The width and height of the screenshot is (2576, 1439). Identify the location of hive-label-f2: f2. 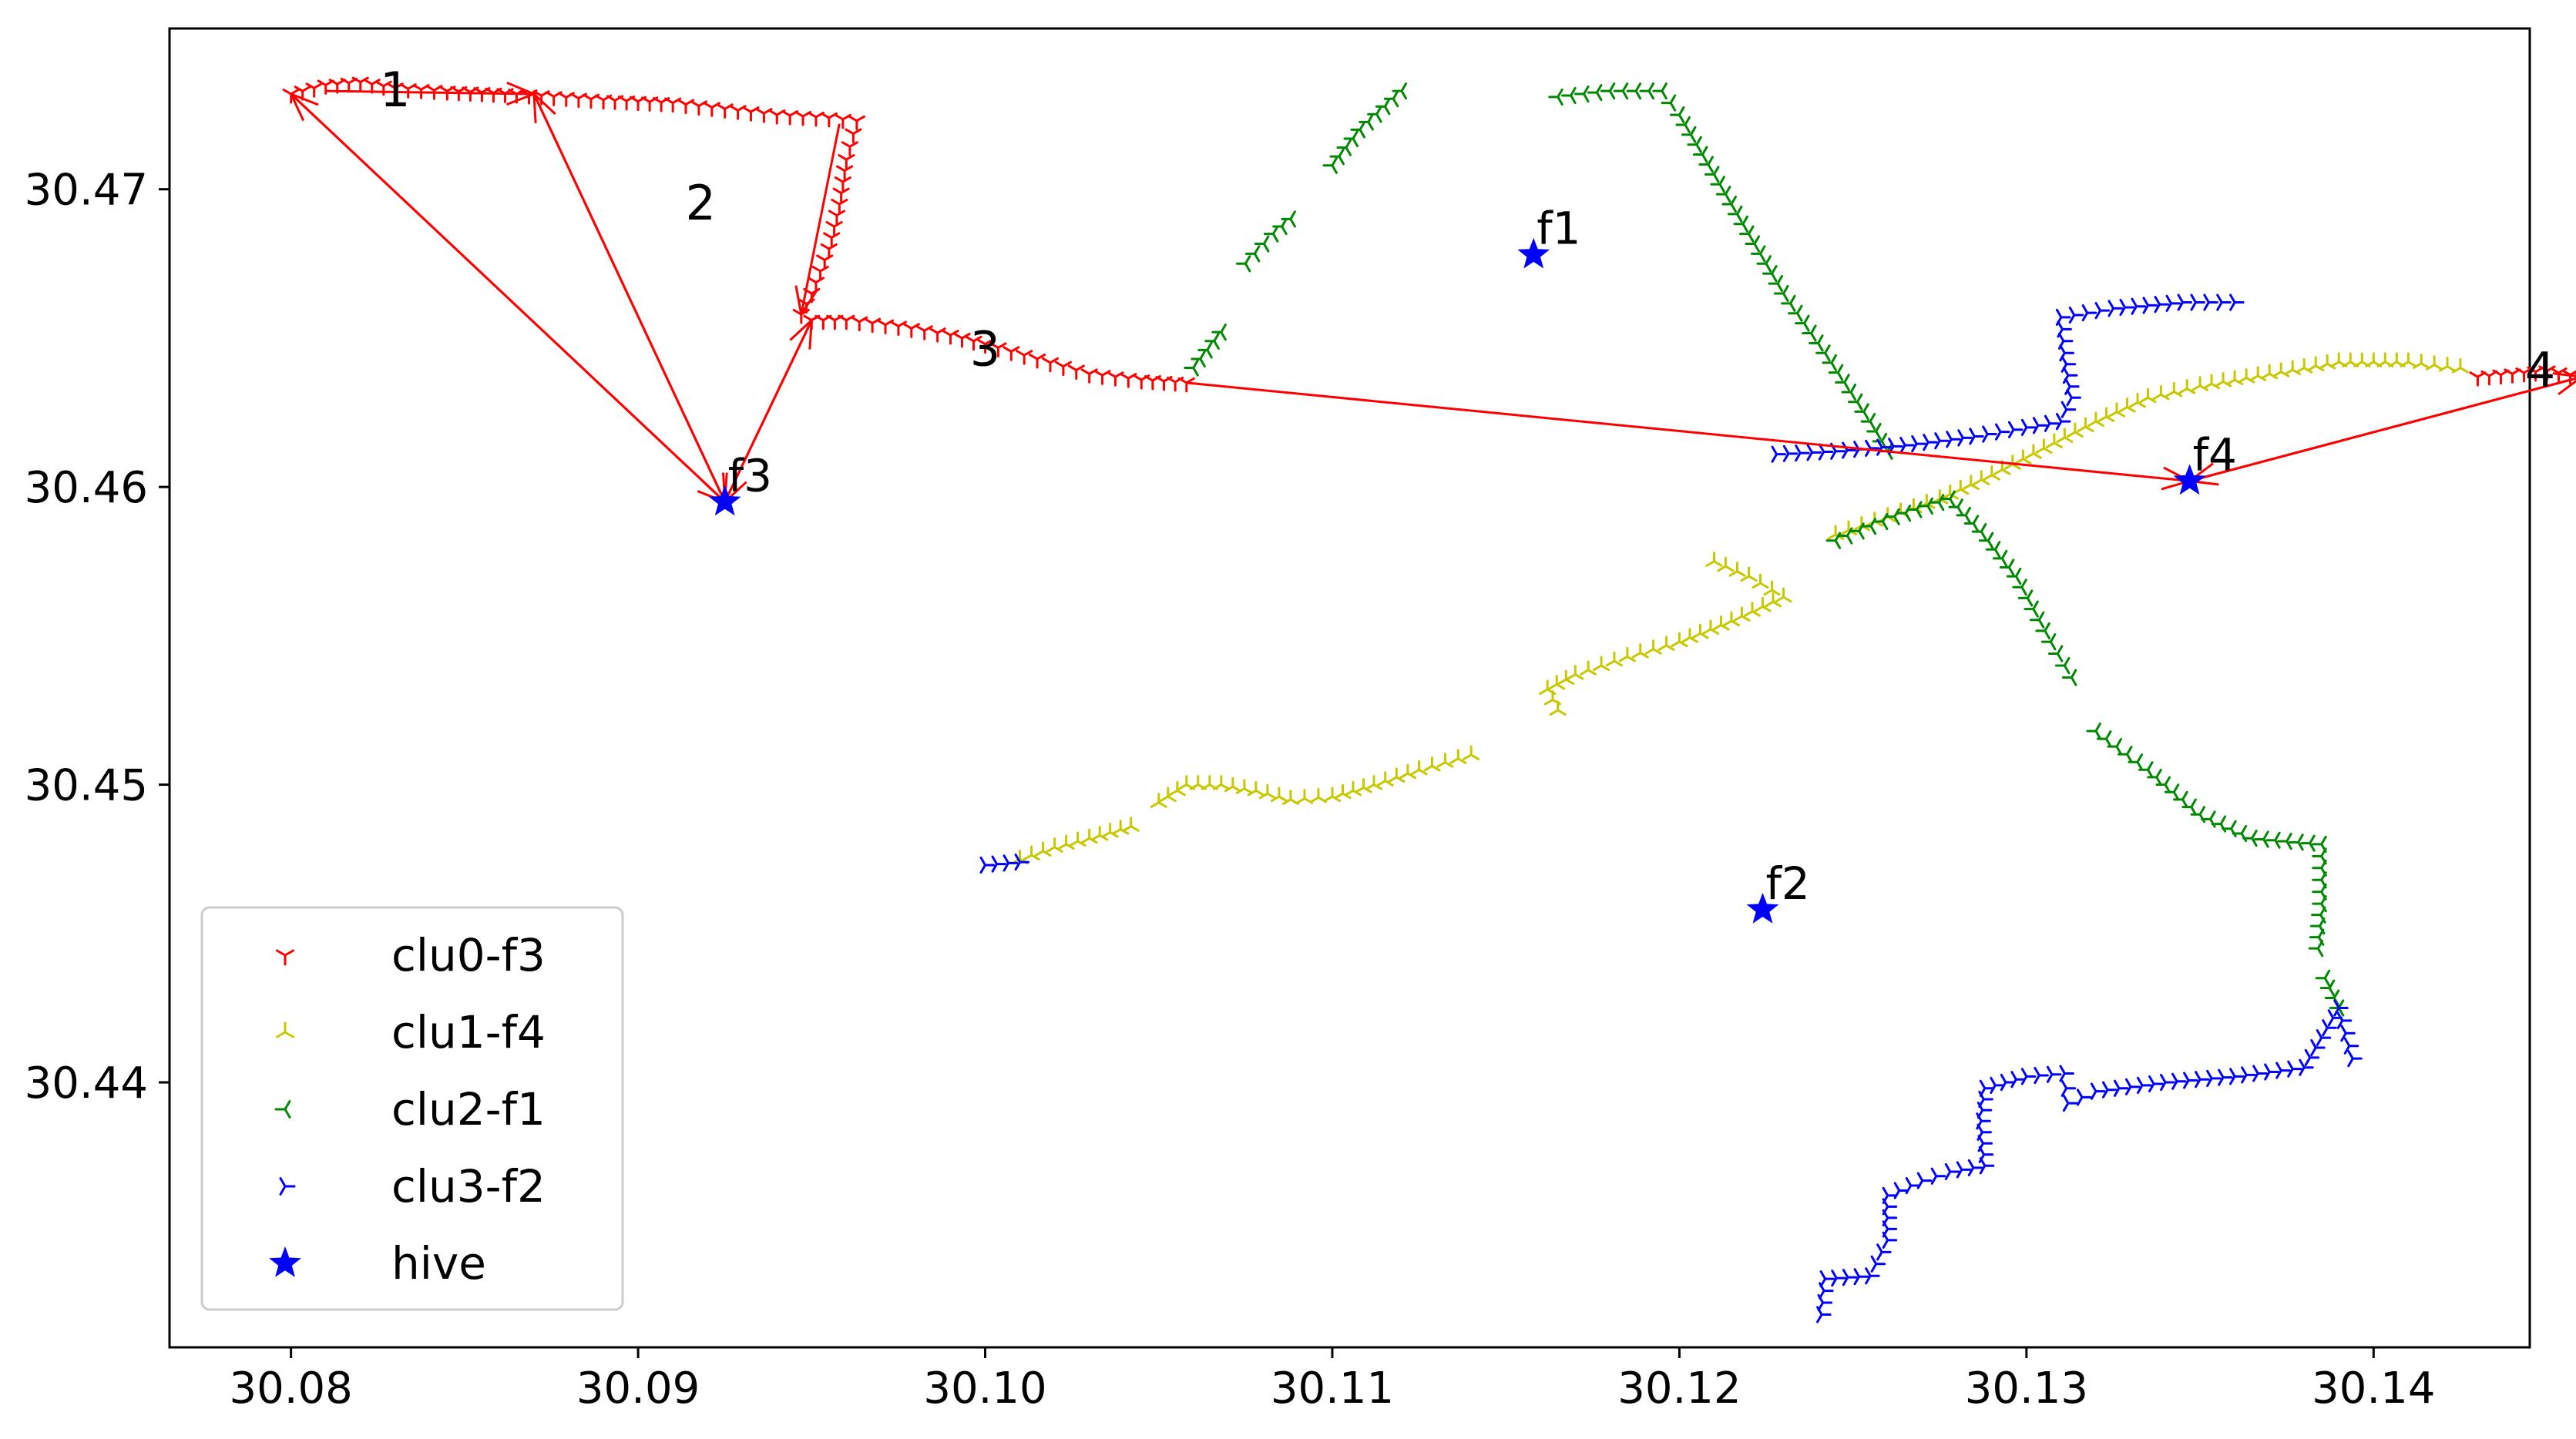
(1788, 883).